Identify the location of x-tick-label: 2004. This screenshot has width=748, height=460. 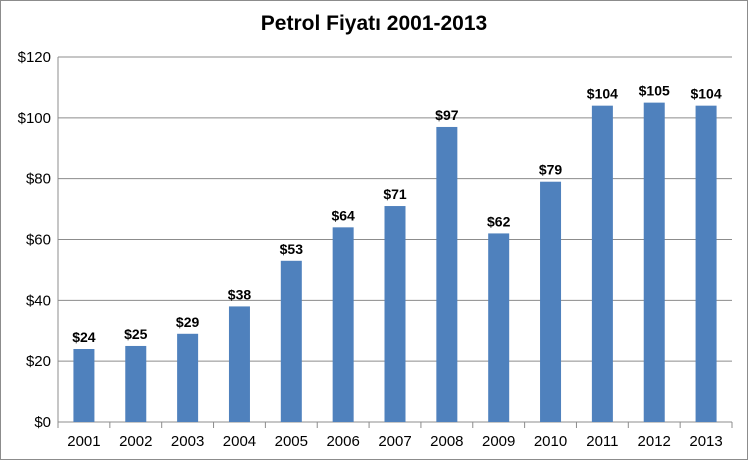
(239, 441).